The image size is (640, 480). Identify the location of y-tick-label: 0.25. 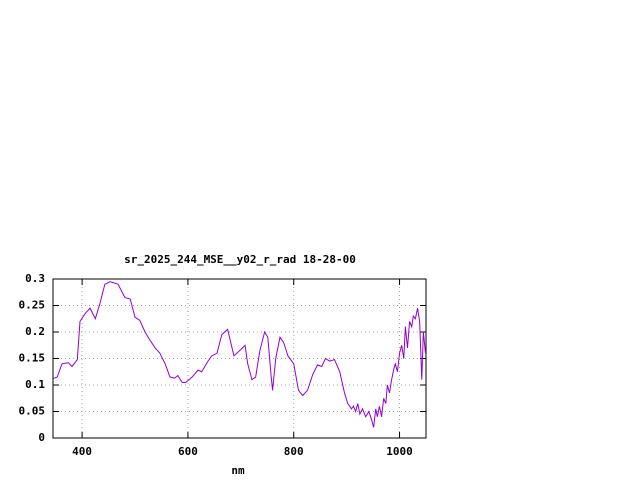
(32, 305).